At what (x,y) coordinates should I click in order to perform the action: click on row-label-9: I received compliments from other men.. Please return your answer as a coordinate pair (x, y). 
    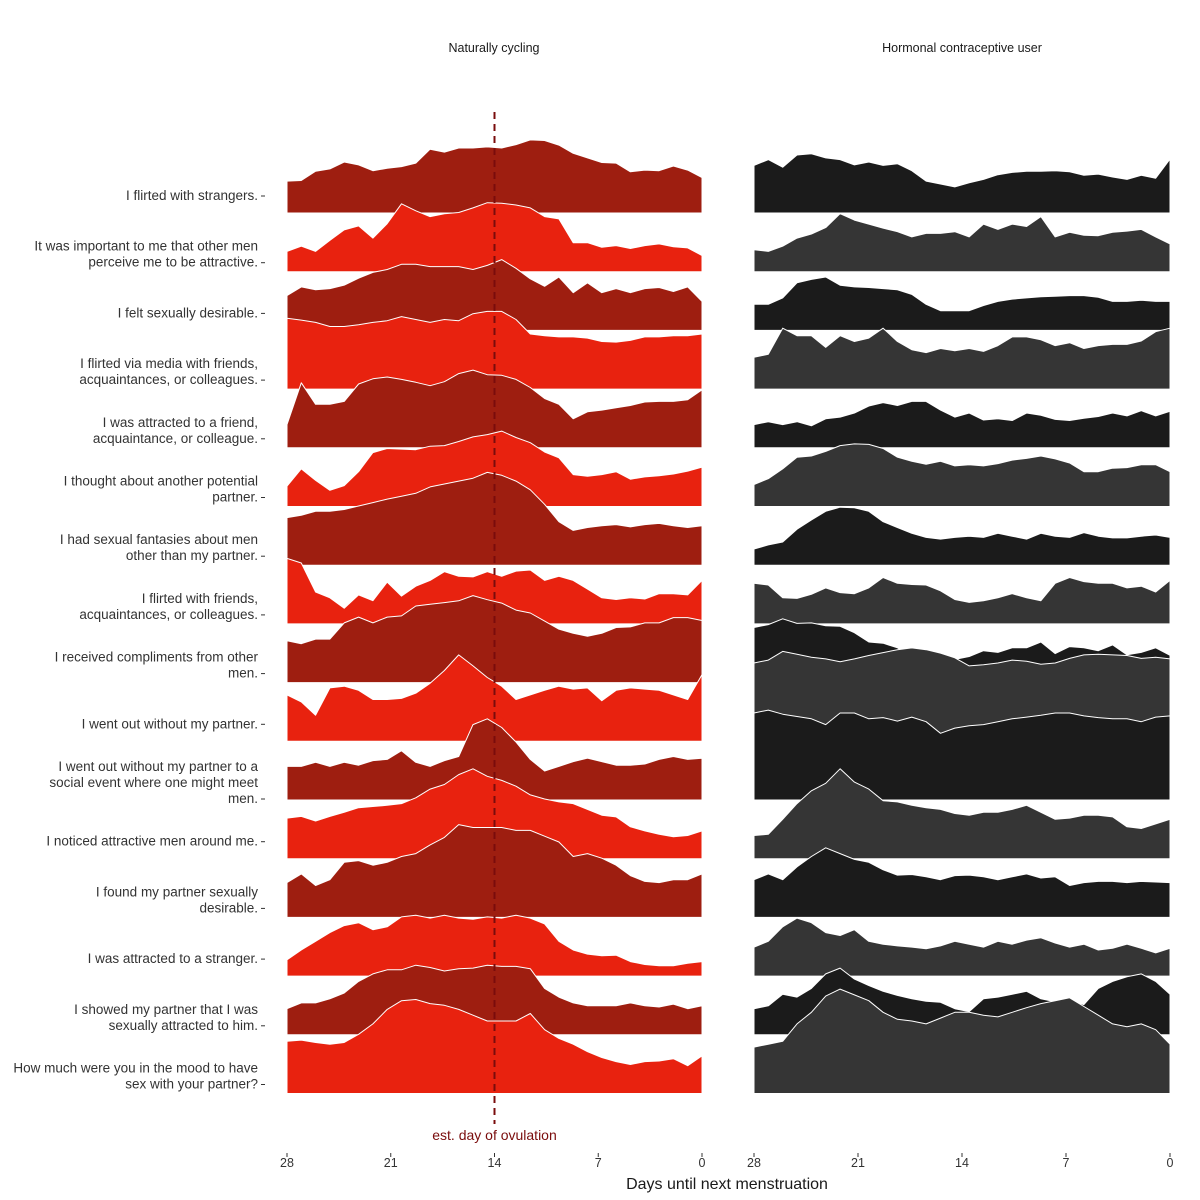
    Looking at the image, I should click on (157, 665).